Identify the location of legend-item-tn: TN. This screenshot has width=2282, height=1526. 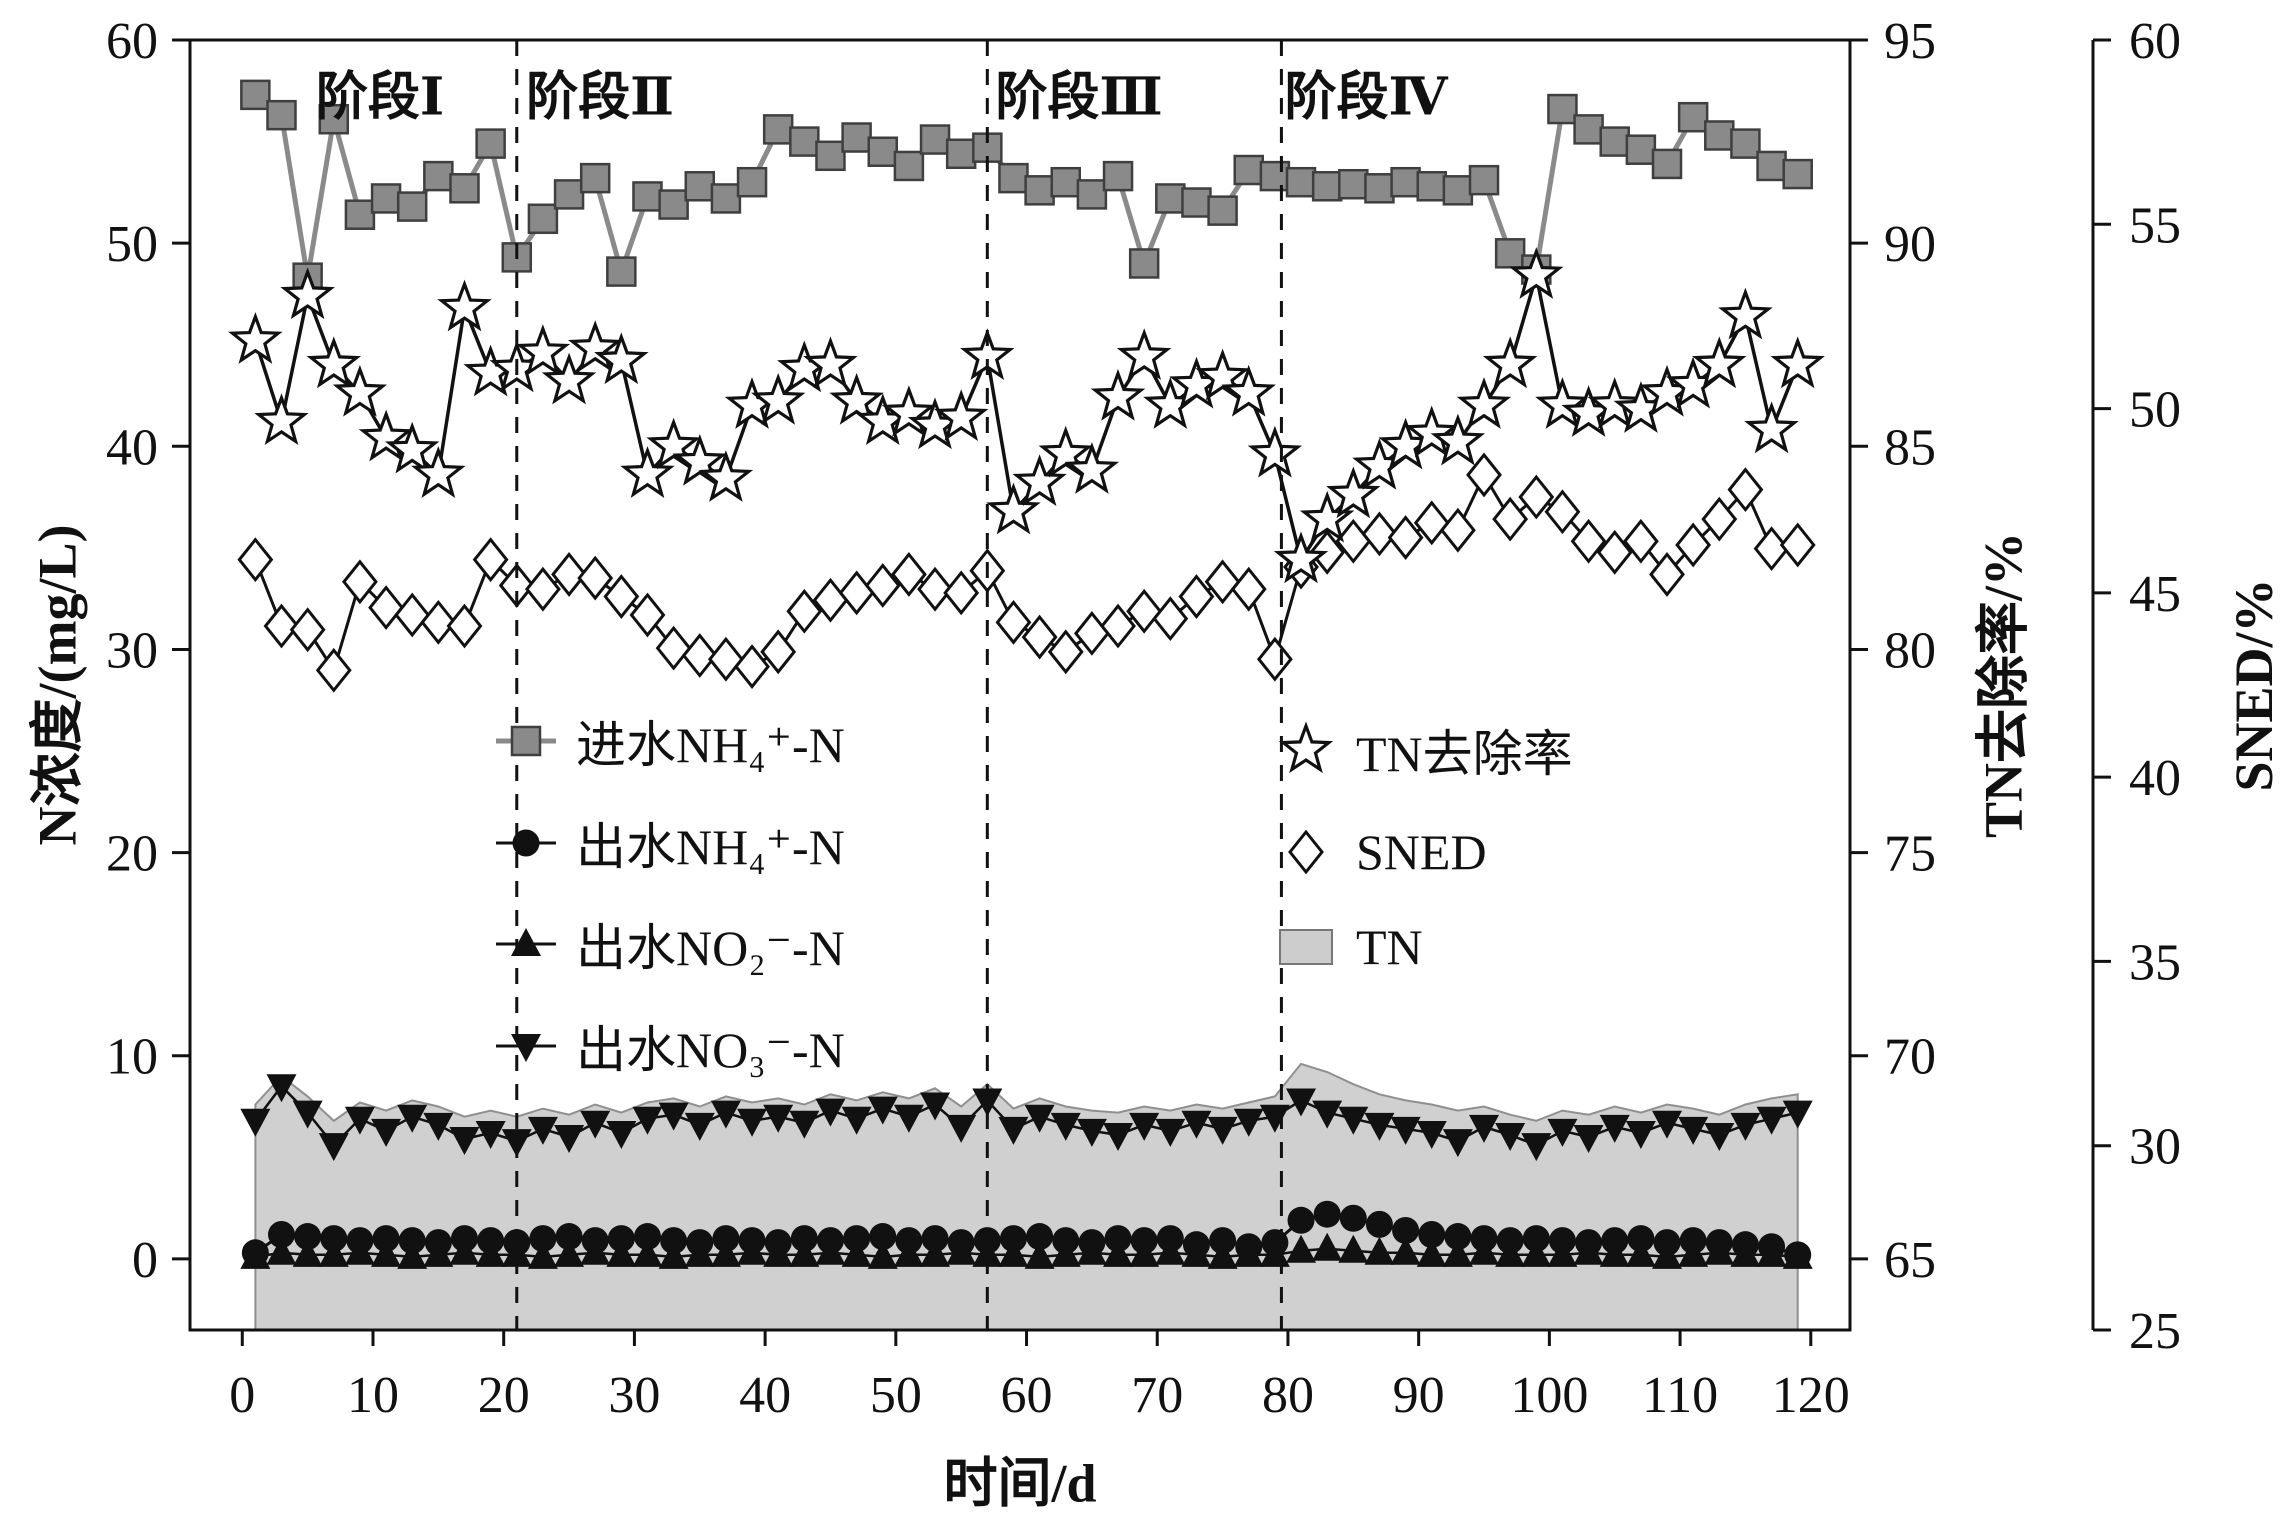
(1348, 947).